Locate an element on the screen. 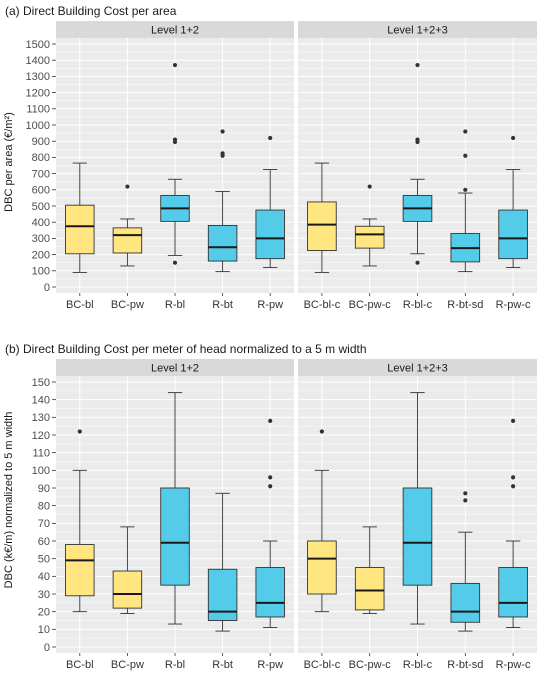 The image size is (550, 676). box-BC-pw-c is located at coordinates (369, 225).